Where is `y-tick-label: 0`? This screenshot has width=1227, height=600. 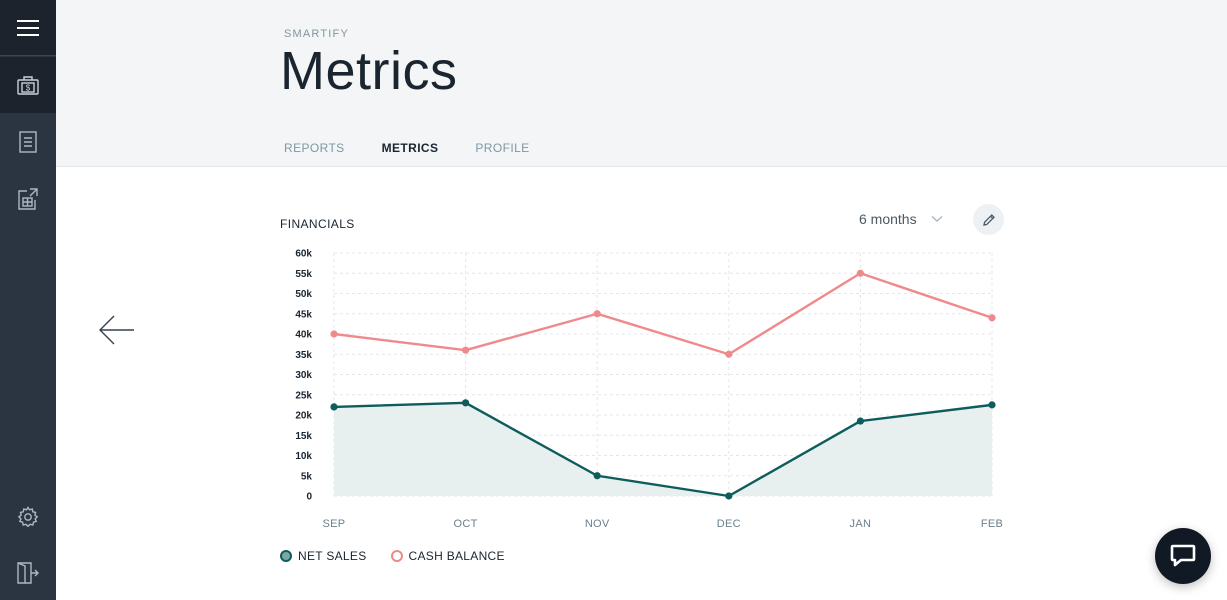
y-tick-label: 0 is located at coordinates (309, 497).